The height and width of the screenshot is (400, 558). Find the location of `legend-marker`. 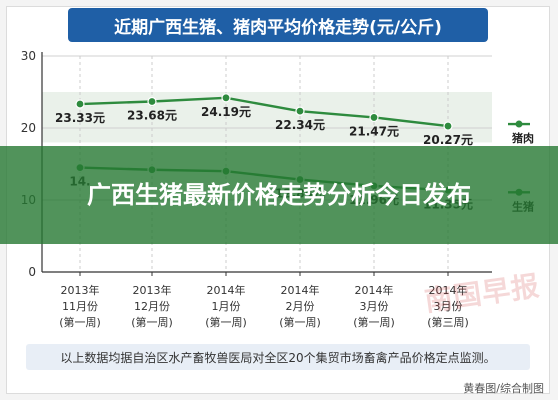

legend-marker is located at coordinates (519, 124).